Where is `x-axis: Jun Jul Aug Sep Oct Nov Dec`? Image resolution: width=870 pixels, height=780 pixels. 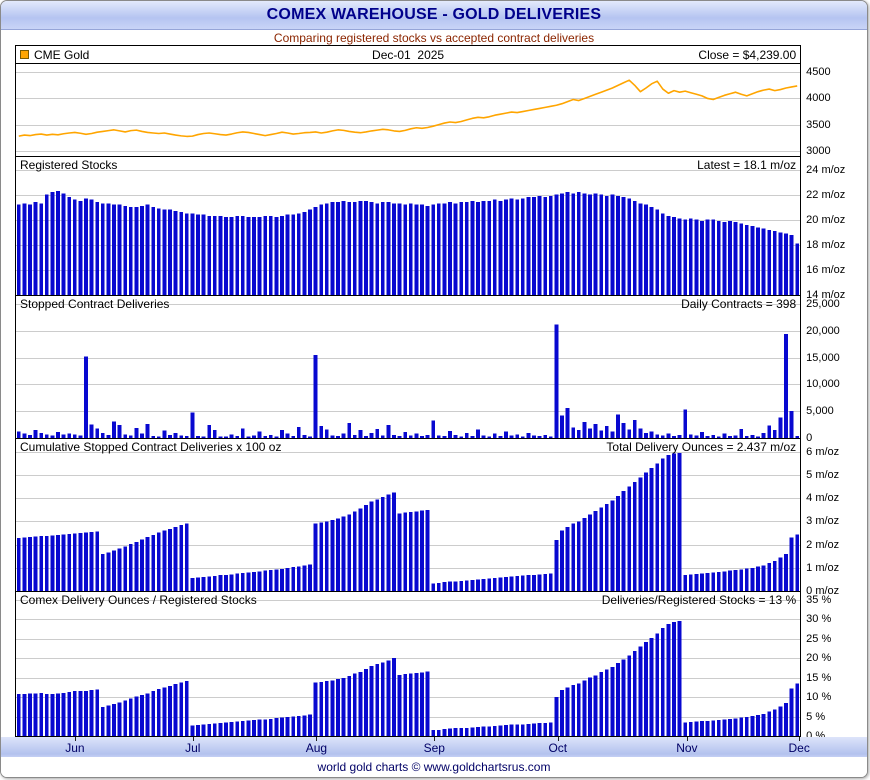 x-axis: Jun Jul Aug Sep Oct Nov Dec is located at coordinates (434, 747).